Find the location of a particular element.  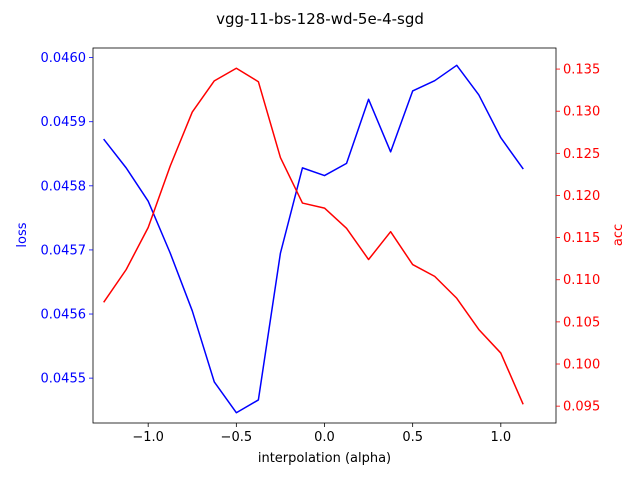

chart-title: vgg-11-bs-128-wd-5e-4-sgd is located at coordinates (320, 19).